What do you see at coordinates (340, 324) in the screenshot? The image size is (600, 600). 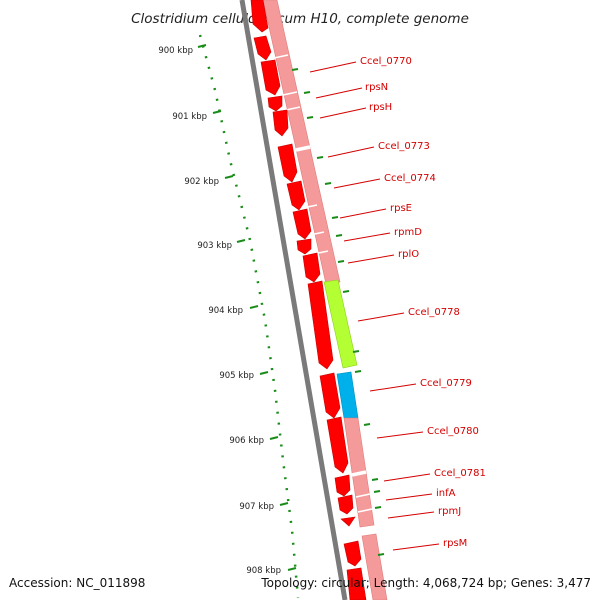 I see `cog-band-green` at bounding box center [340, 324].